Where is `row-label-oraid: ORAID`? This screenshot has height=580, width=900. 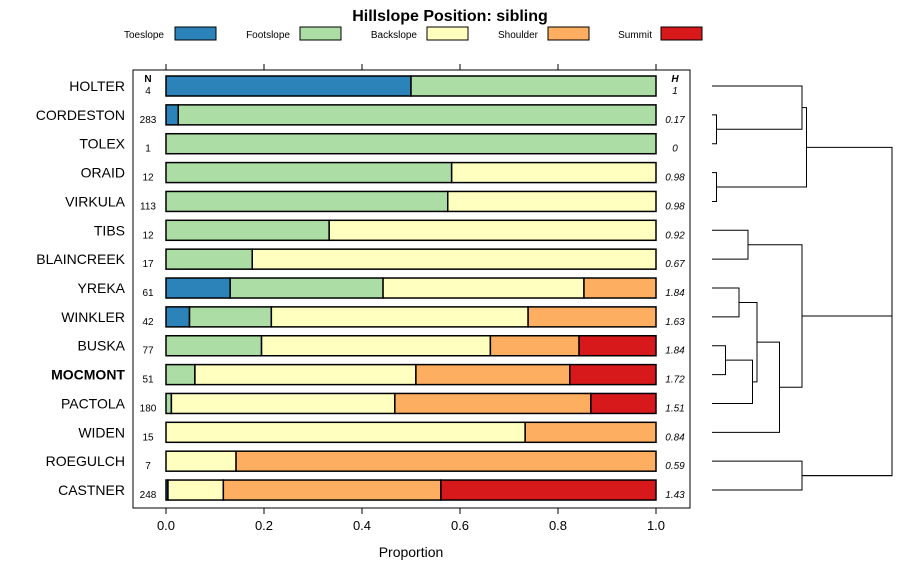
row-label-oraid: ORAID is located at coordinates (103, 173).